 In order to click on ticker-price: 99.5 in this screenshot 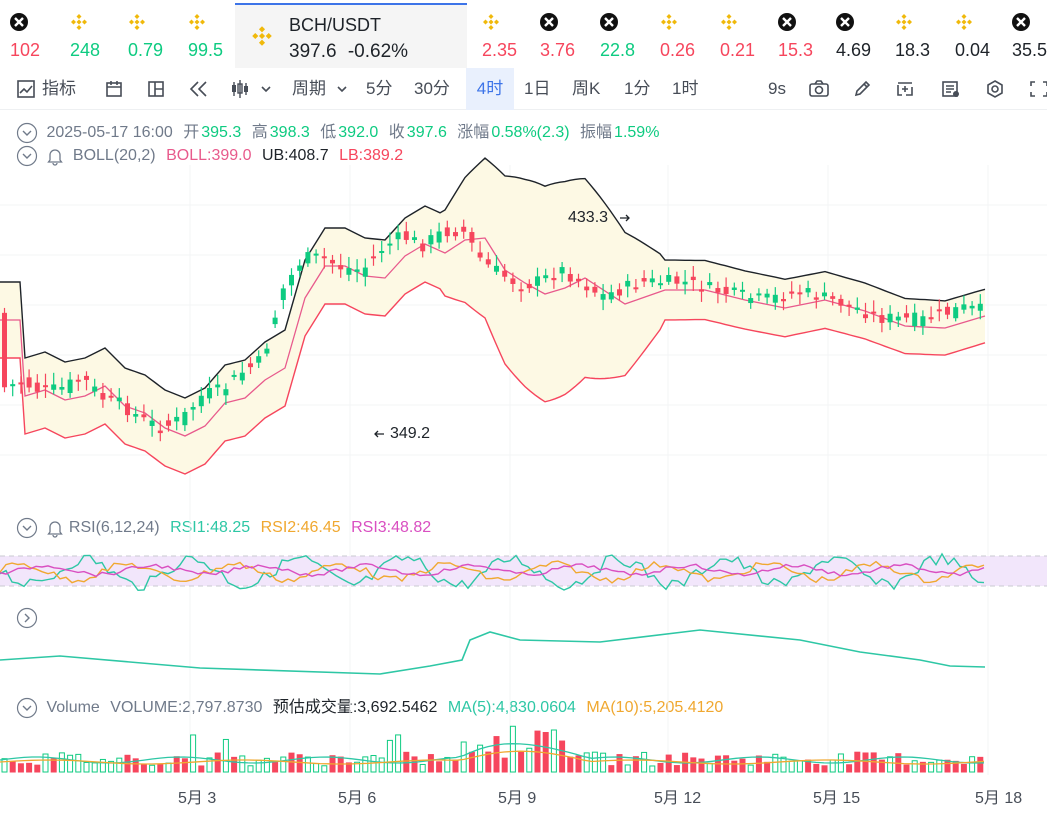, I will do `click(206, 50)`.